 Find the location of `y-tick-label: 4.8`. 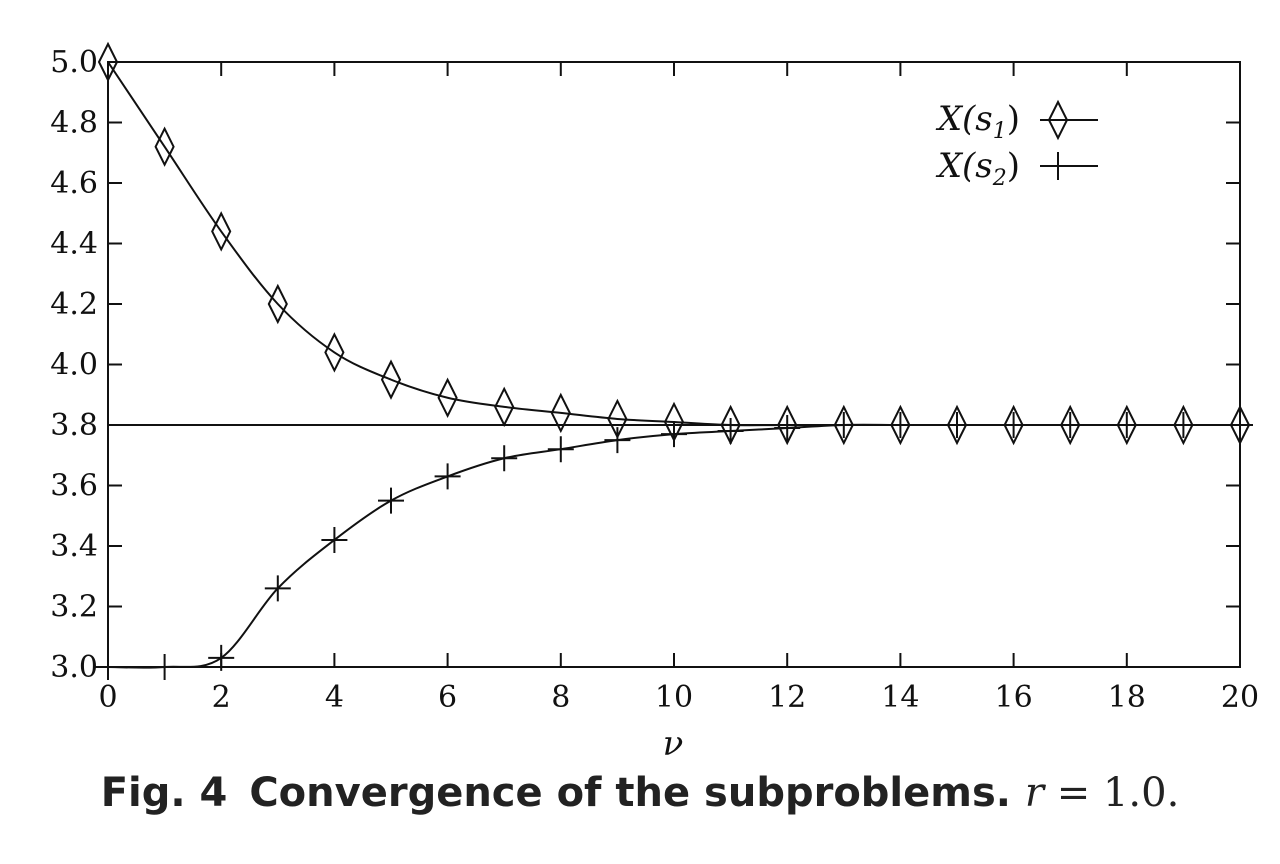

y-tick-label: 4.8 is located at coordinates (74, 123).